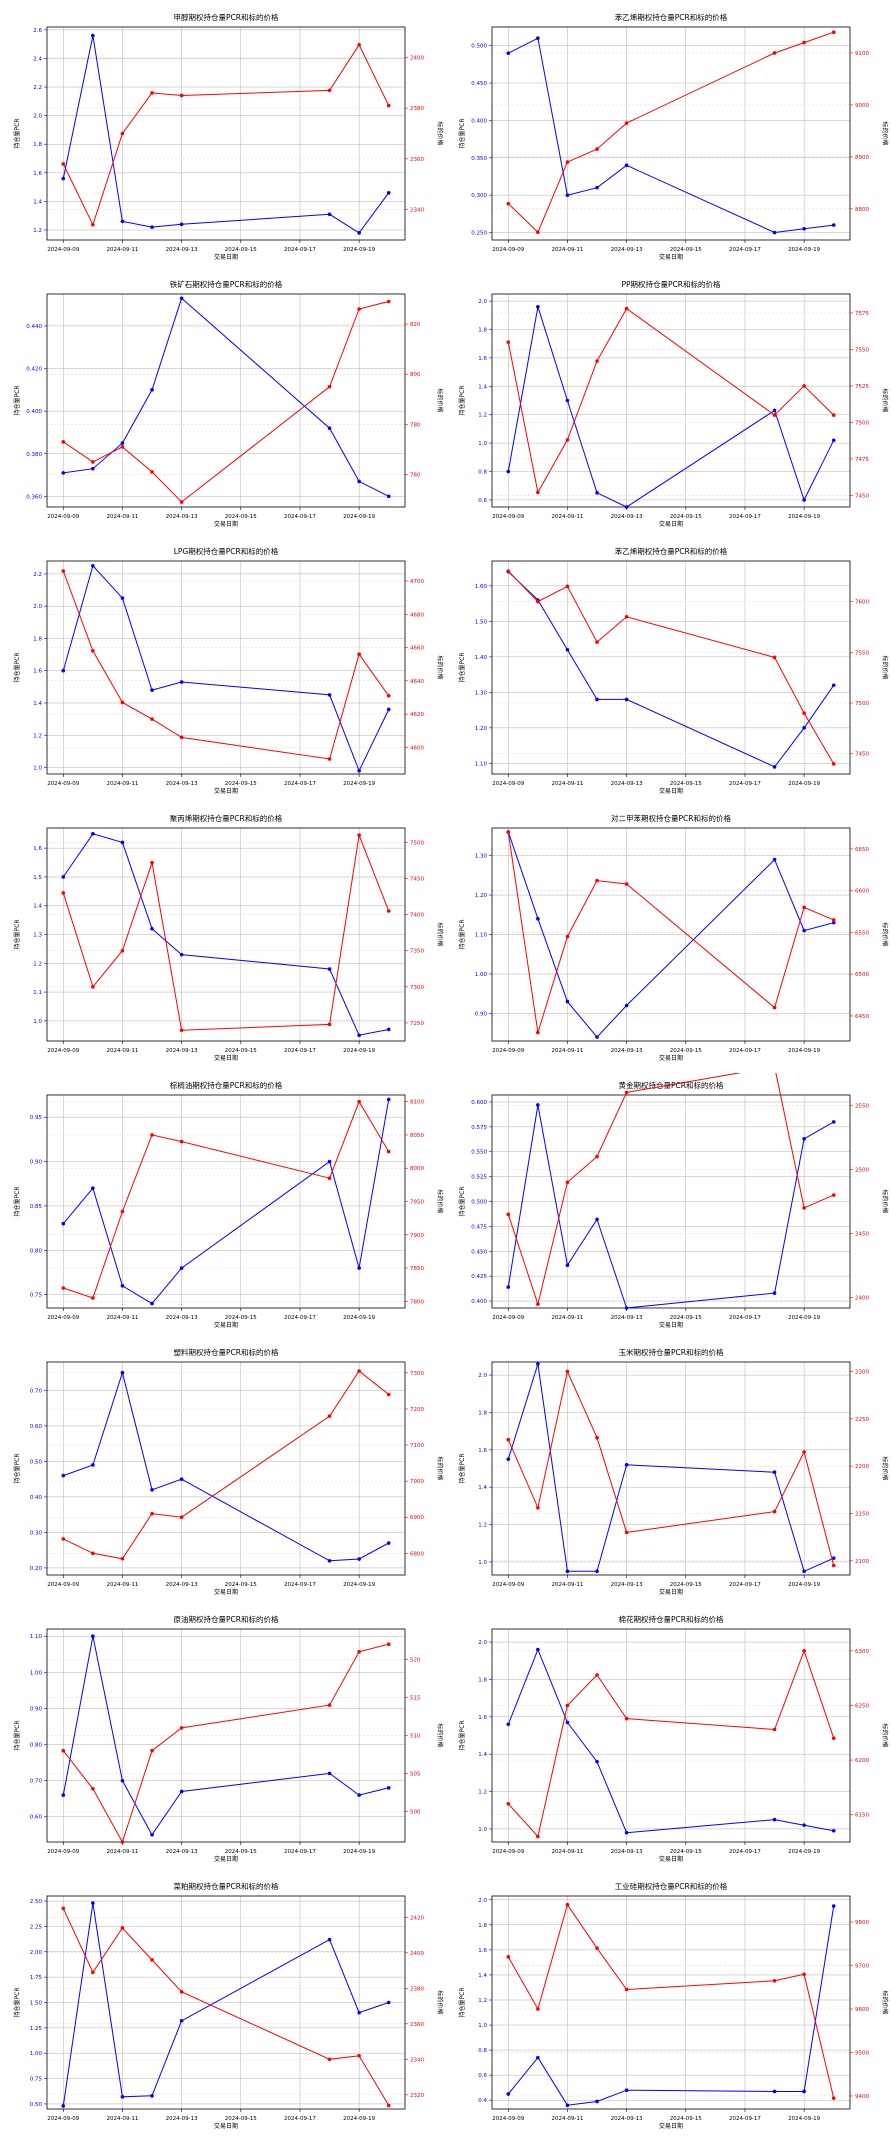 The image size is (891, 2141). Describe the element at coordinates (182, 784) in the screenshot. I see `x-tick-label: 2024-09-13` at that location.